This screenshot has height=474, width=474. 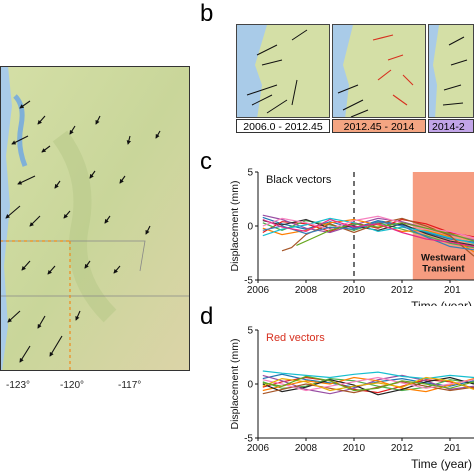 What do you see at coordinates (20, 130) in the screenshot?
I see `map-a-sound` at bounding box center [20, 130].